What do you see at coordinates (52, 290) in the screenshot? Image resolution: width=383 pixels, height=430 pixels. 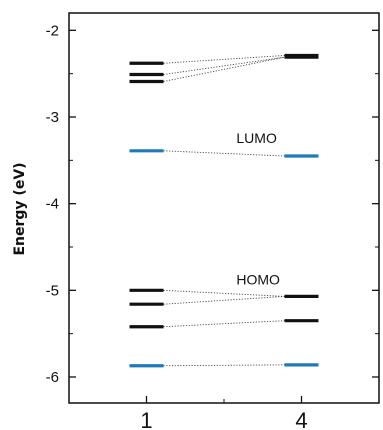 I see `y-tick-label: -5` at bounding box center [52, 290].